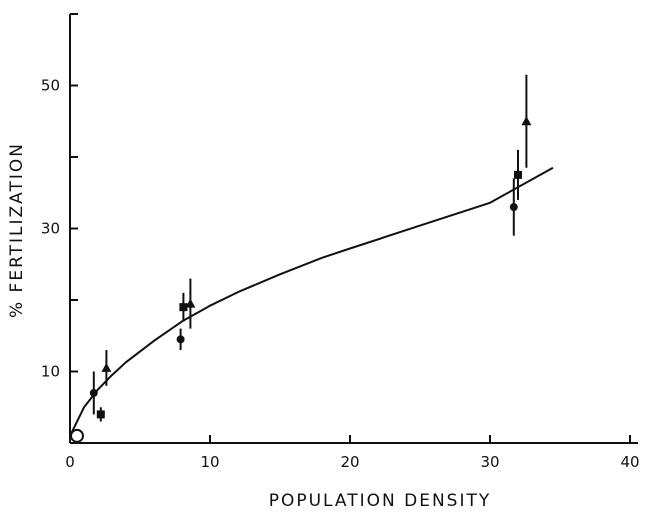  Describe the element at coordinates (380, 501) in the screenshot. I see `x-axis-title: POPULATION DENSITY` at that location.